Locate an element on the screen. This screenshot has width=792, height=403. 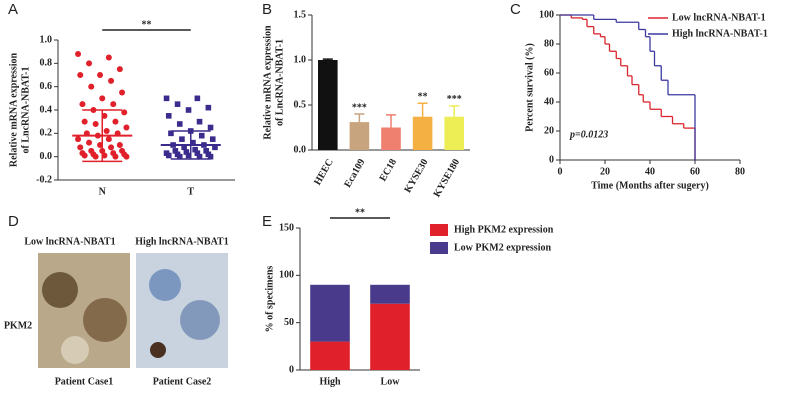
y-axis-label: of LncRNA-NBAT-1 is located at coordinates (25, 110).